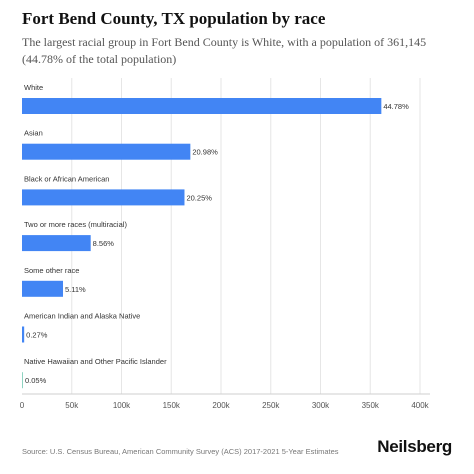  What do you see at coordinates (51, 270) in the screenshot?
I see `category-label: Some other race` at bounding box center [51, 270].